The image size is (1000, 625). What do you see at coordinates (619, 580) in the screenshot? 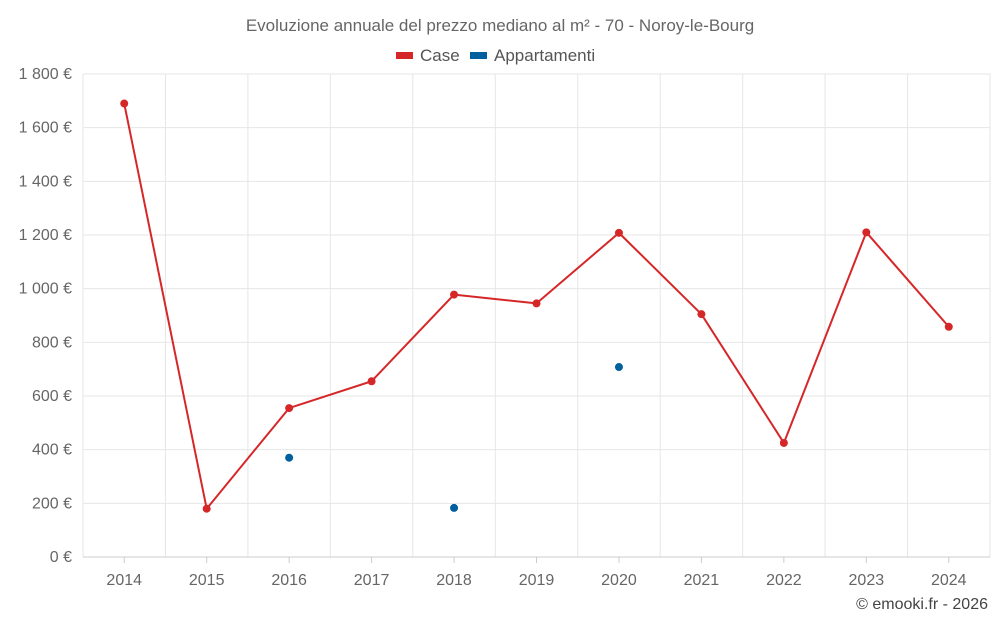
I see `x-tick-label: 2020` at bounding box center [619, 580].